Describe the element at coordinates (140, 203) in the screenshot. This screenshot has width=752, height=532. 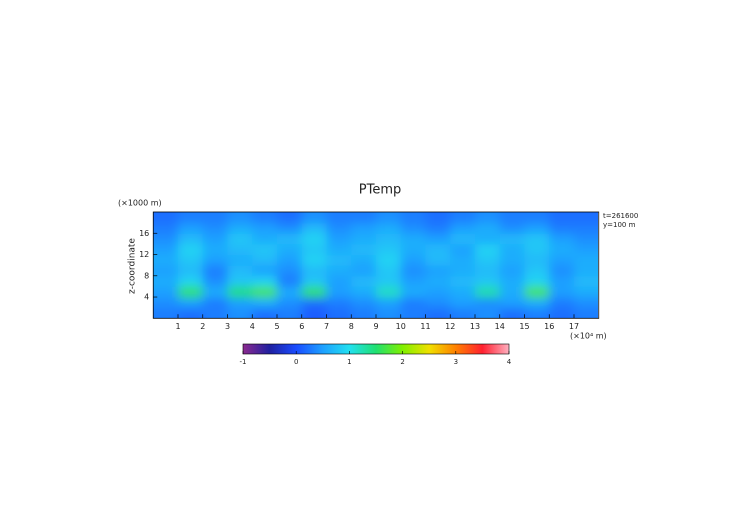
I see `y-unit: (×1000 m)` at that location.